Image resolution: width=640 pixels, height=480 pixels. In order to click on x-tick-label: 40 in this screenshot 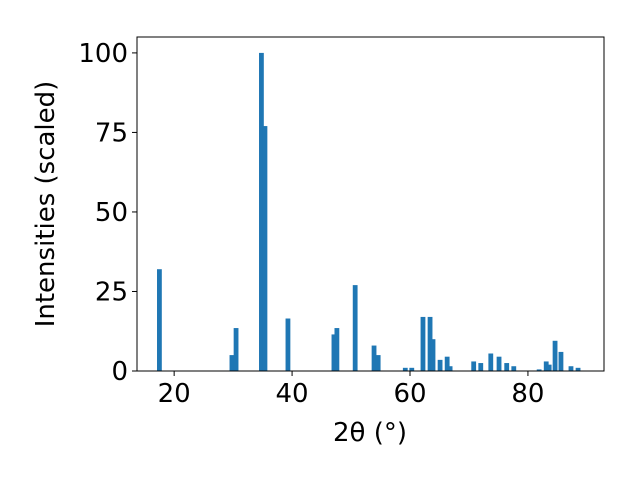, I will do `click(292, 394)`.